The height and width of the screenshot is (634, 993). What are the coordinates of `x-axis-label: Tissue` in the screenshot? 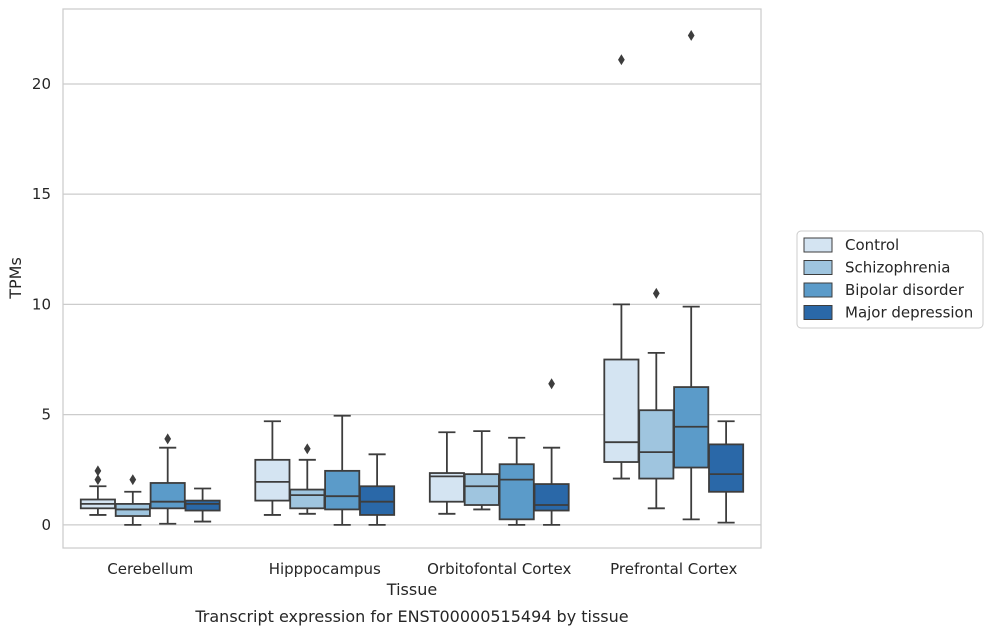 It's located at (411, 589).